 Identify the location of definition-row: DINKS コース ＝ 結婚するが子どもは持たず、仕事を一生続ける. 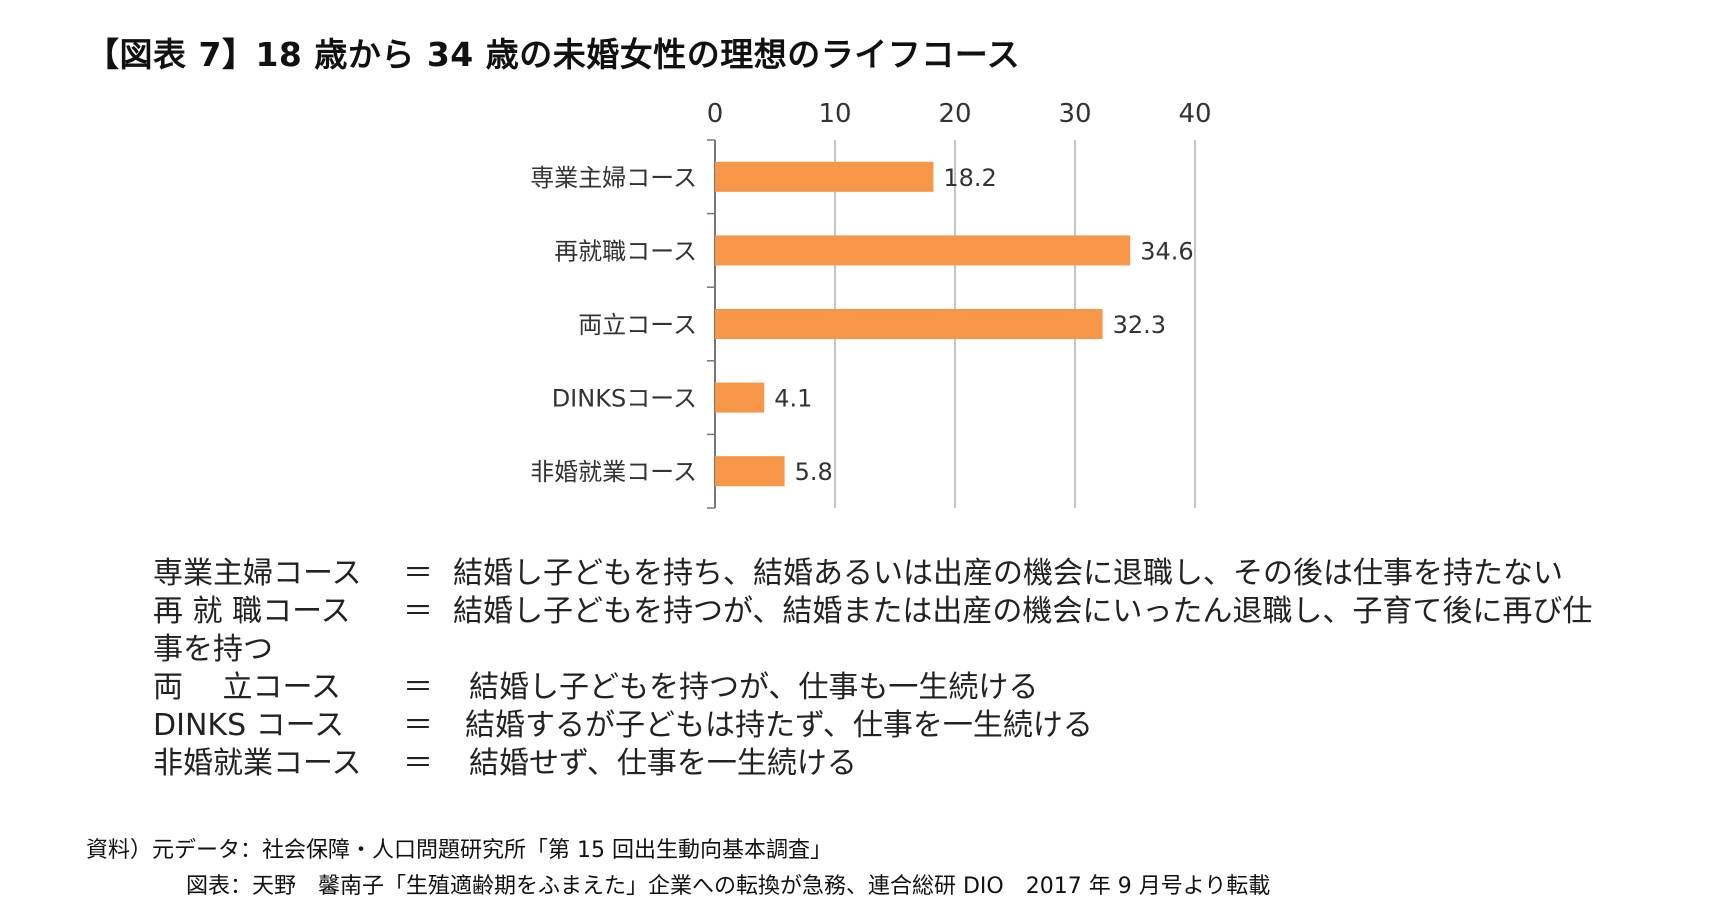
(872, 726).